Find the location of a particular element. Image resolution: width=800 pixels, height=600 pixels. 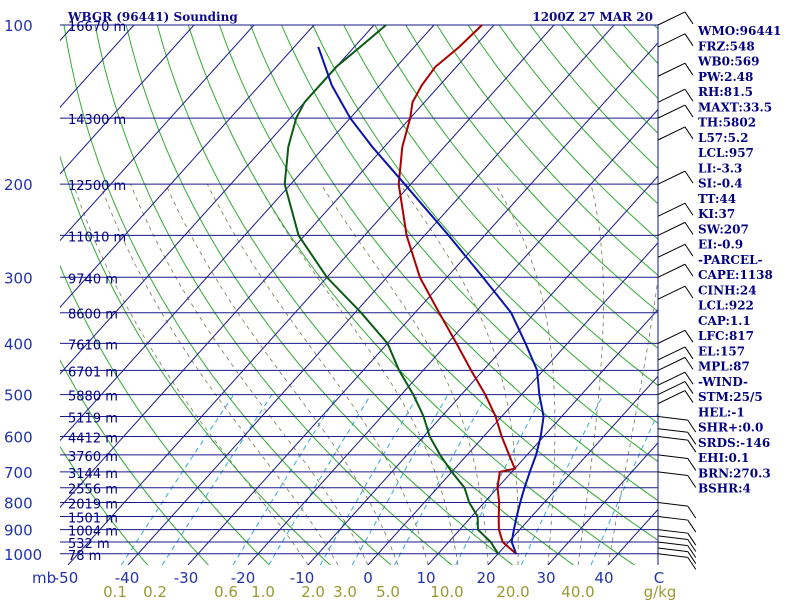

index-entry: -WIND- is located at coordinates (723, 382).